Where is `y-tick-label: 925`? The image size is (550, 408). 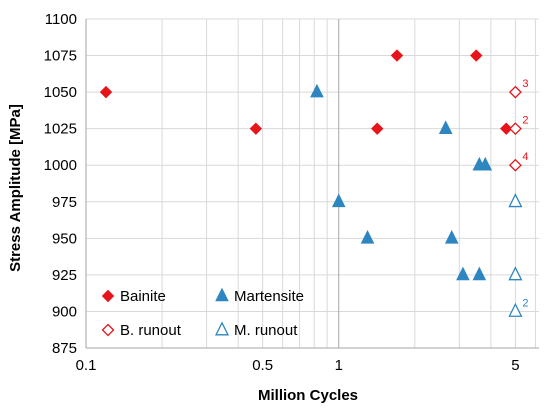
y-tick-label: 925 is located at coordinates (64, 275).